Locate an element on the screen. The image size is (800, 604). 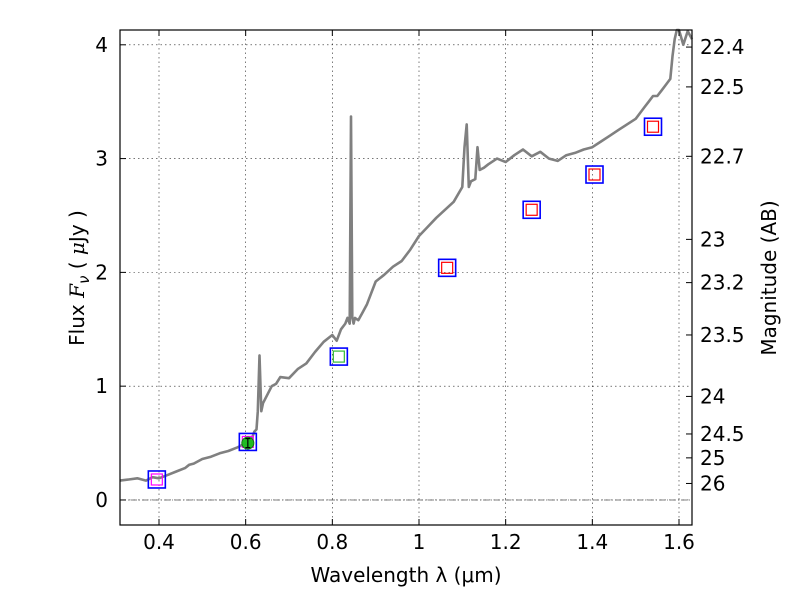
y-tick-label: 4 is located at coordinates (101, 45).